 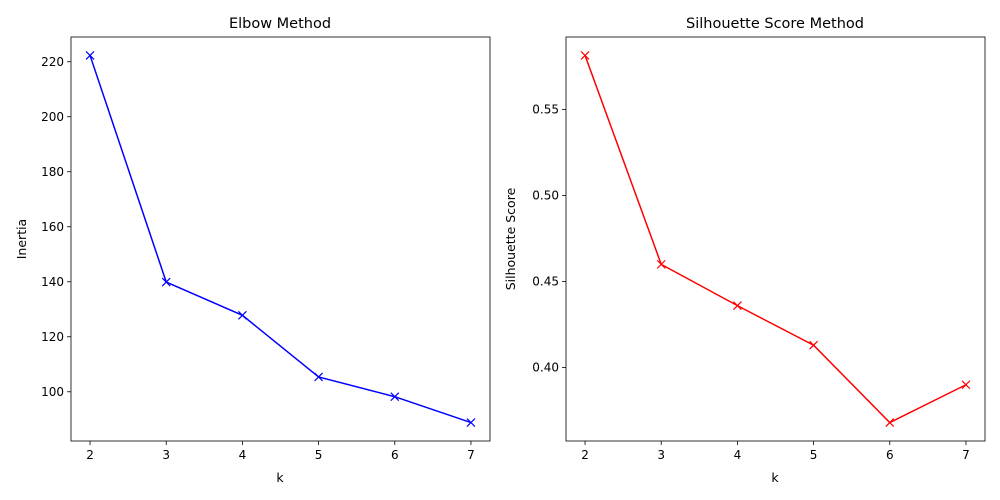 What do you see at coordinates (52, 62) in the screenshot?
I see `elbow-y-tick-label: 220` at bounding box center [52, 62].